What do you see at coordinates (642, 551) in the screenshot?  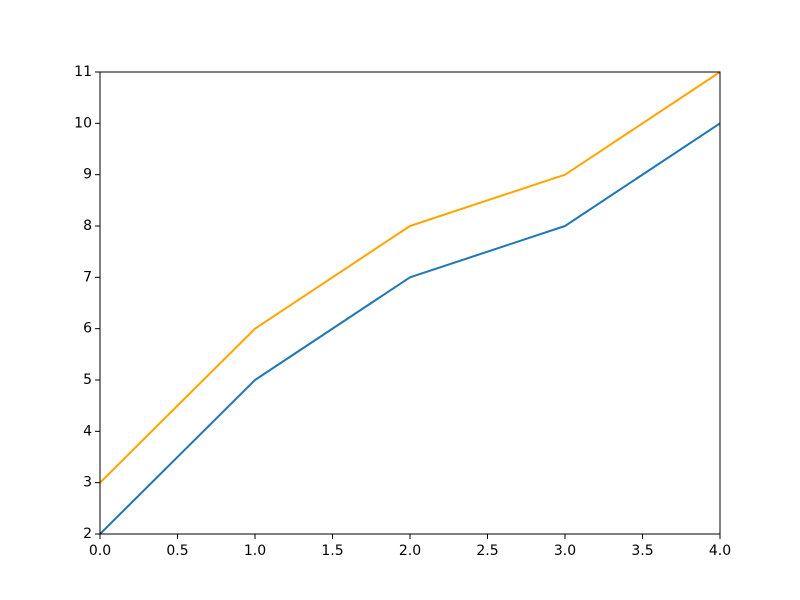 I see `x-tick-label: 3.5` at bounding box center [642, 551].